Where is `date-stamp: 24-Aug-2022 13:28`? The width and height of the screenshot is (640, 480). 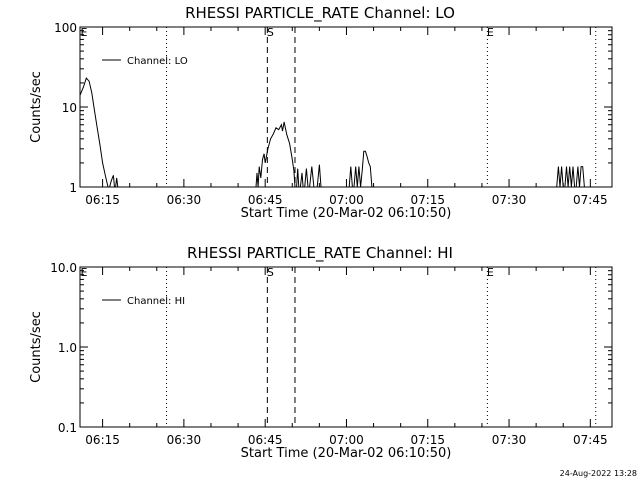 date-stamp: 24-Aug-2022 13:28 is located at coordinates (598, 473).